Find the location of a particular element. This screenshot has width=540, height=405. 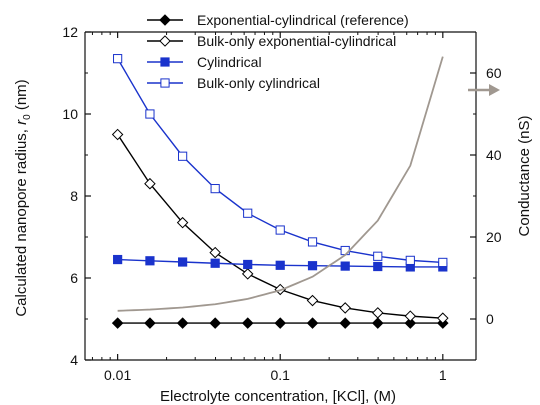

x-tick-label: 0.01 is located at coordinates (117, 375).